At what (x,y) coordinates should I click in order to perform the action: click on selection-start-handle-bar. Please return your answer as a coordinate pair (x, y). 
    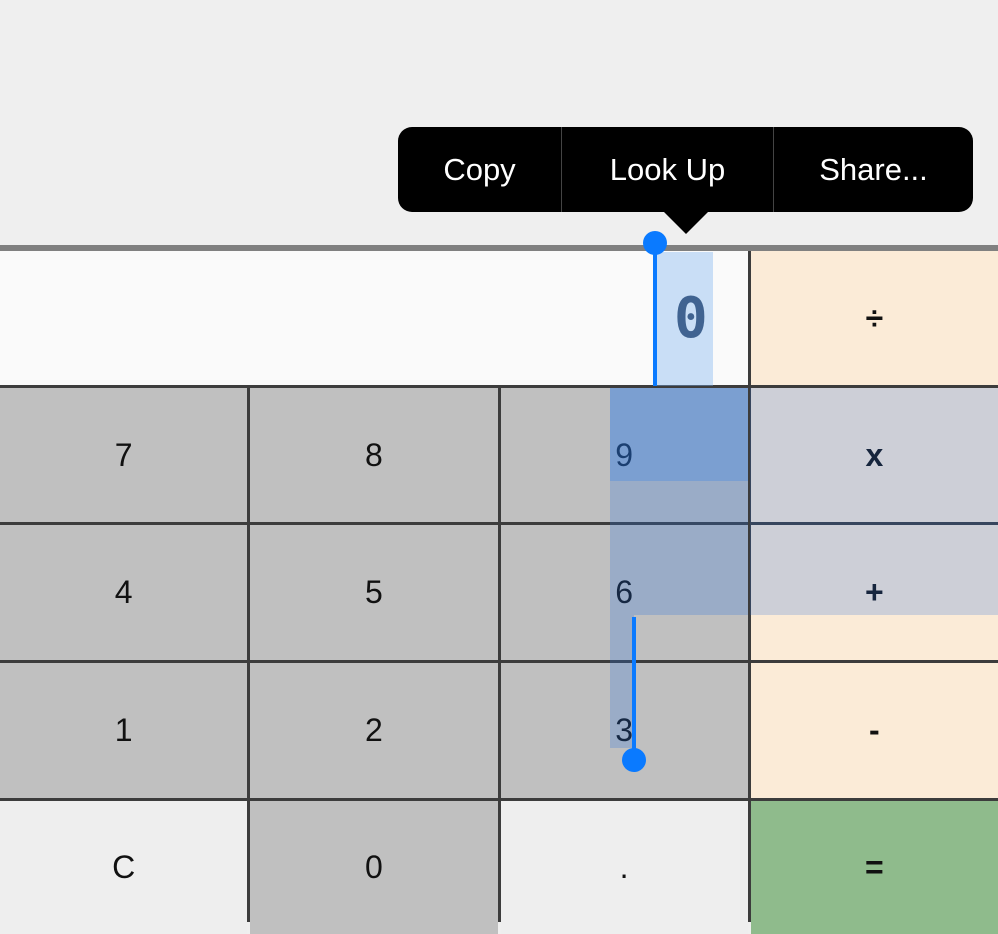
    Looking at the image, I should click on (655, 314).